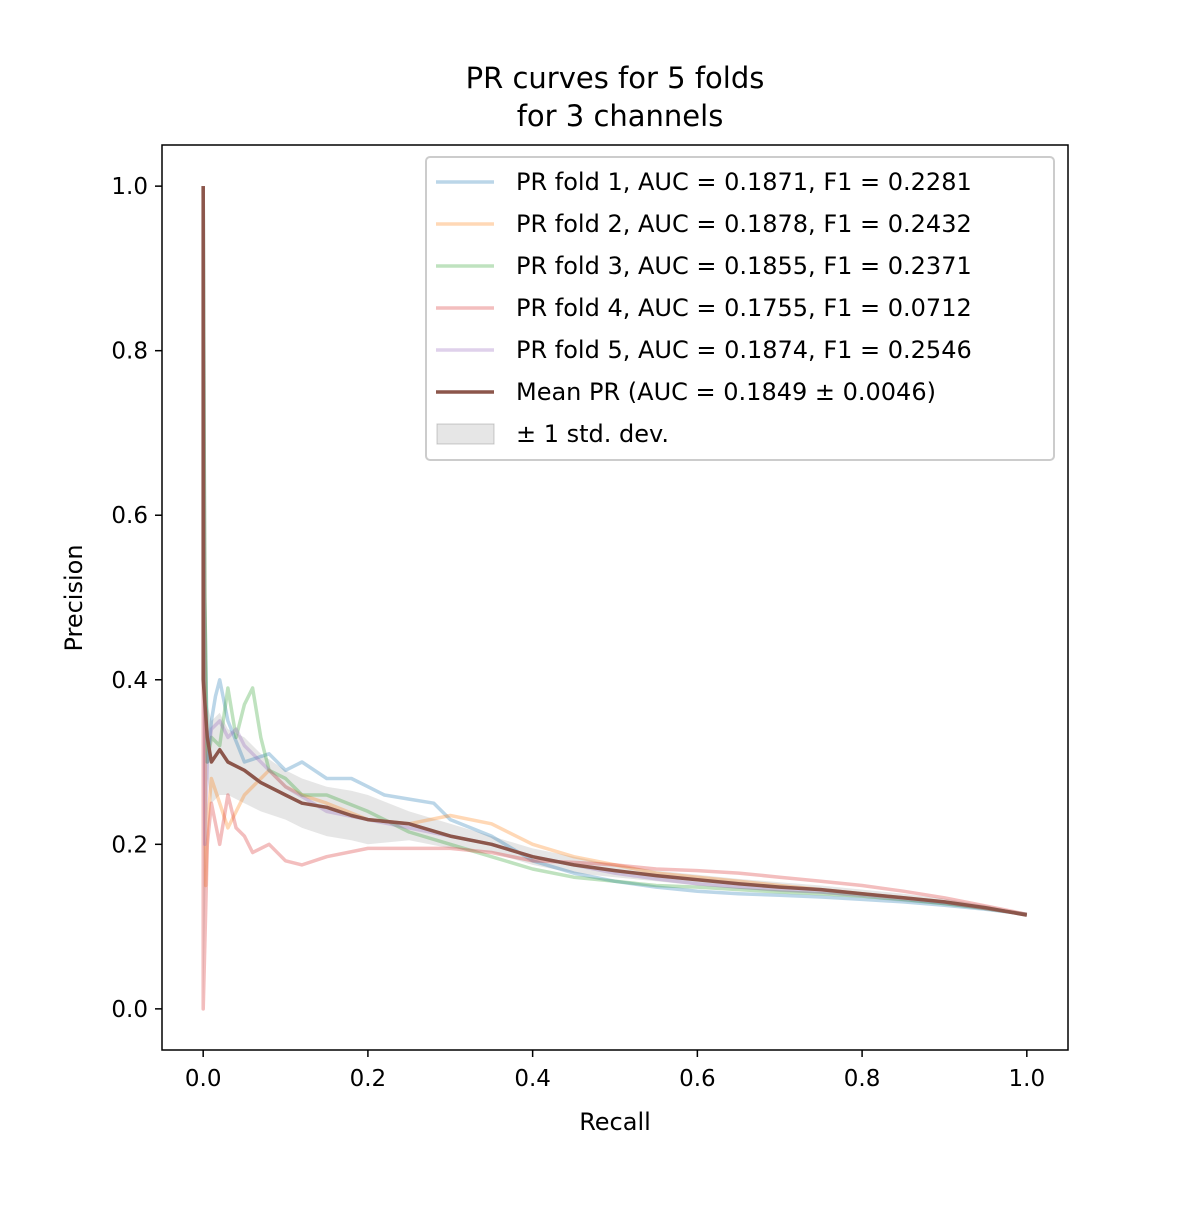 Image resolution: width=1200 pixels, height=1205 pixels. I want to click on x-tick-label: 0.4, so click(532, 1079).